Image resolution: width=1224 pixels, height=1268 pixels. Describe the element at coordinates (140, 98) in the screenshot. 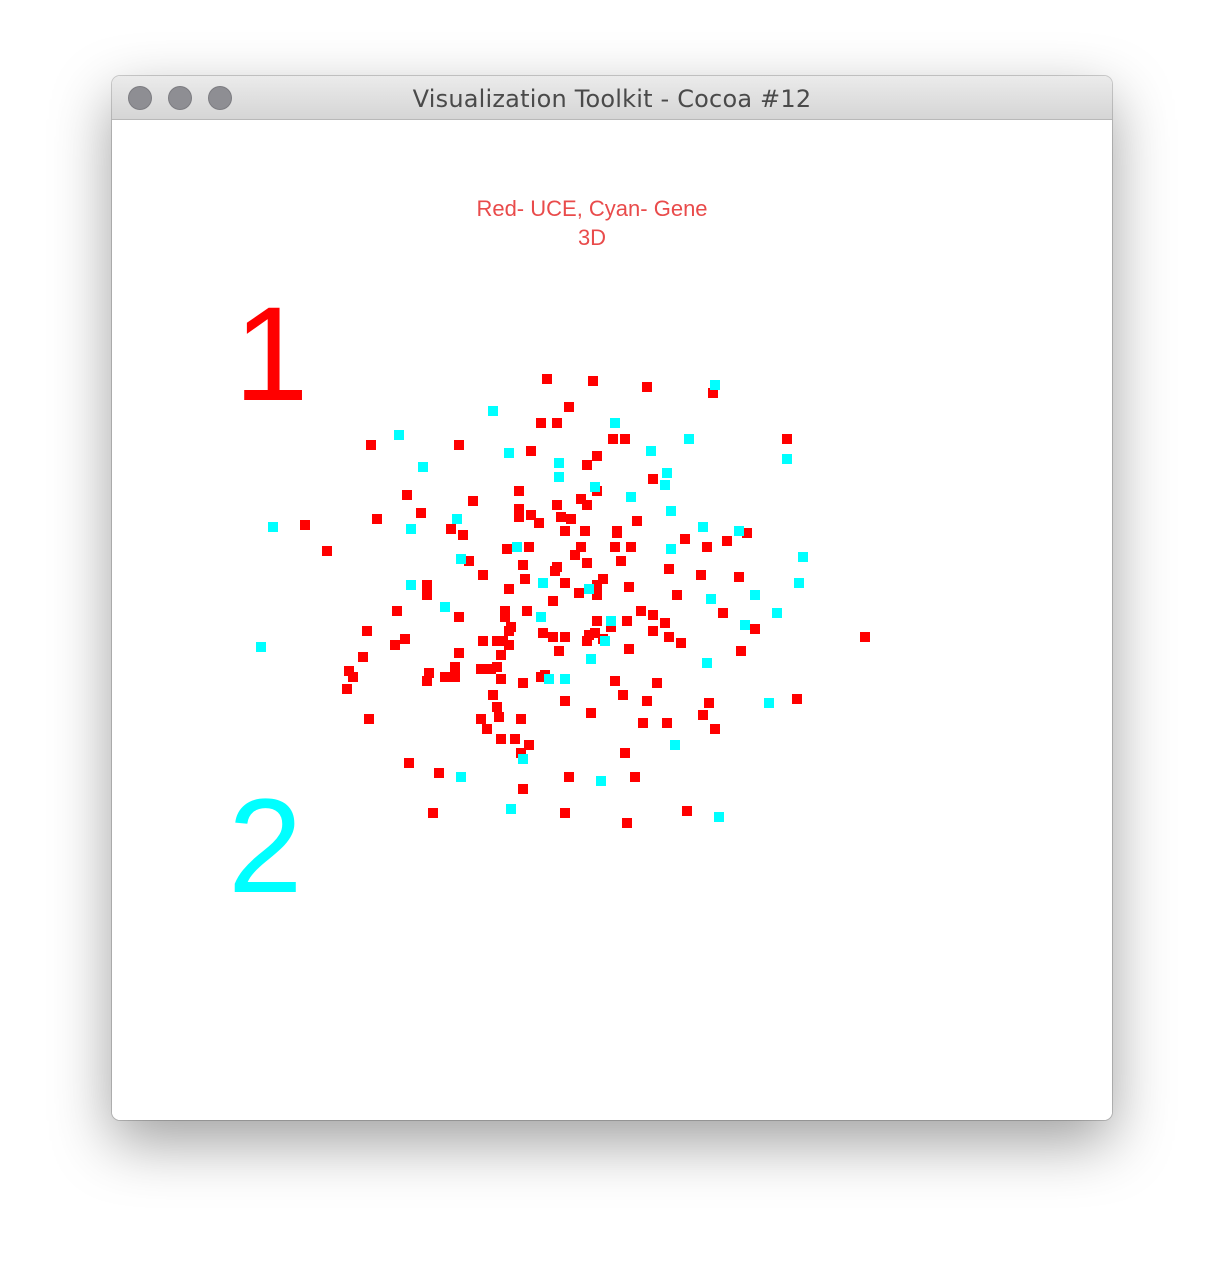

I see `close-icon` at that location.